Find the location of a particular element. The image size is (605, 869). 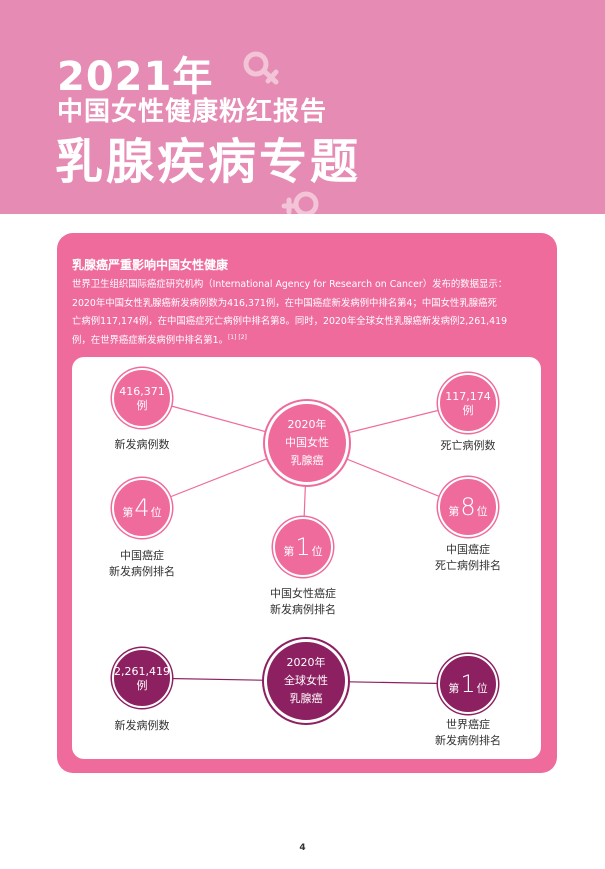

rank-death-circle: 第 8 位 is located at coordinates (468, 507).